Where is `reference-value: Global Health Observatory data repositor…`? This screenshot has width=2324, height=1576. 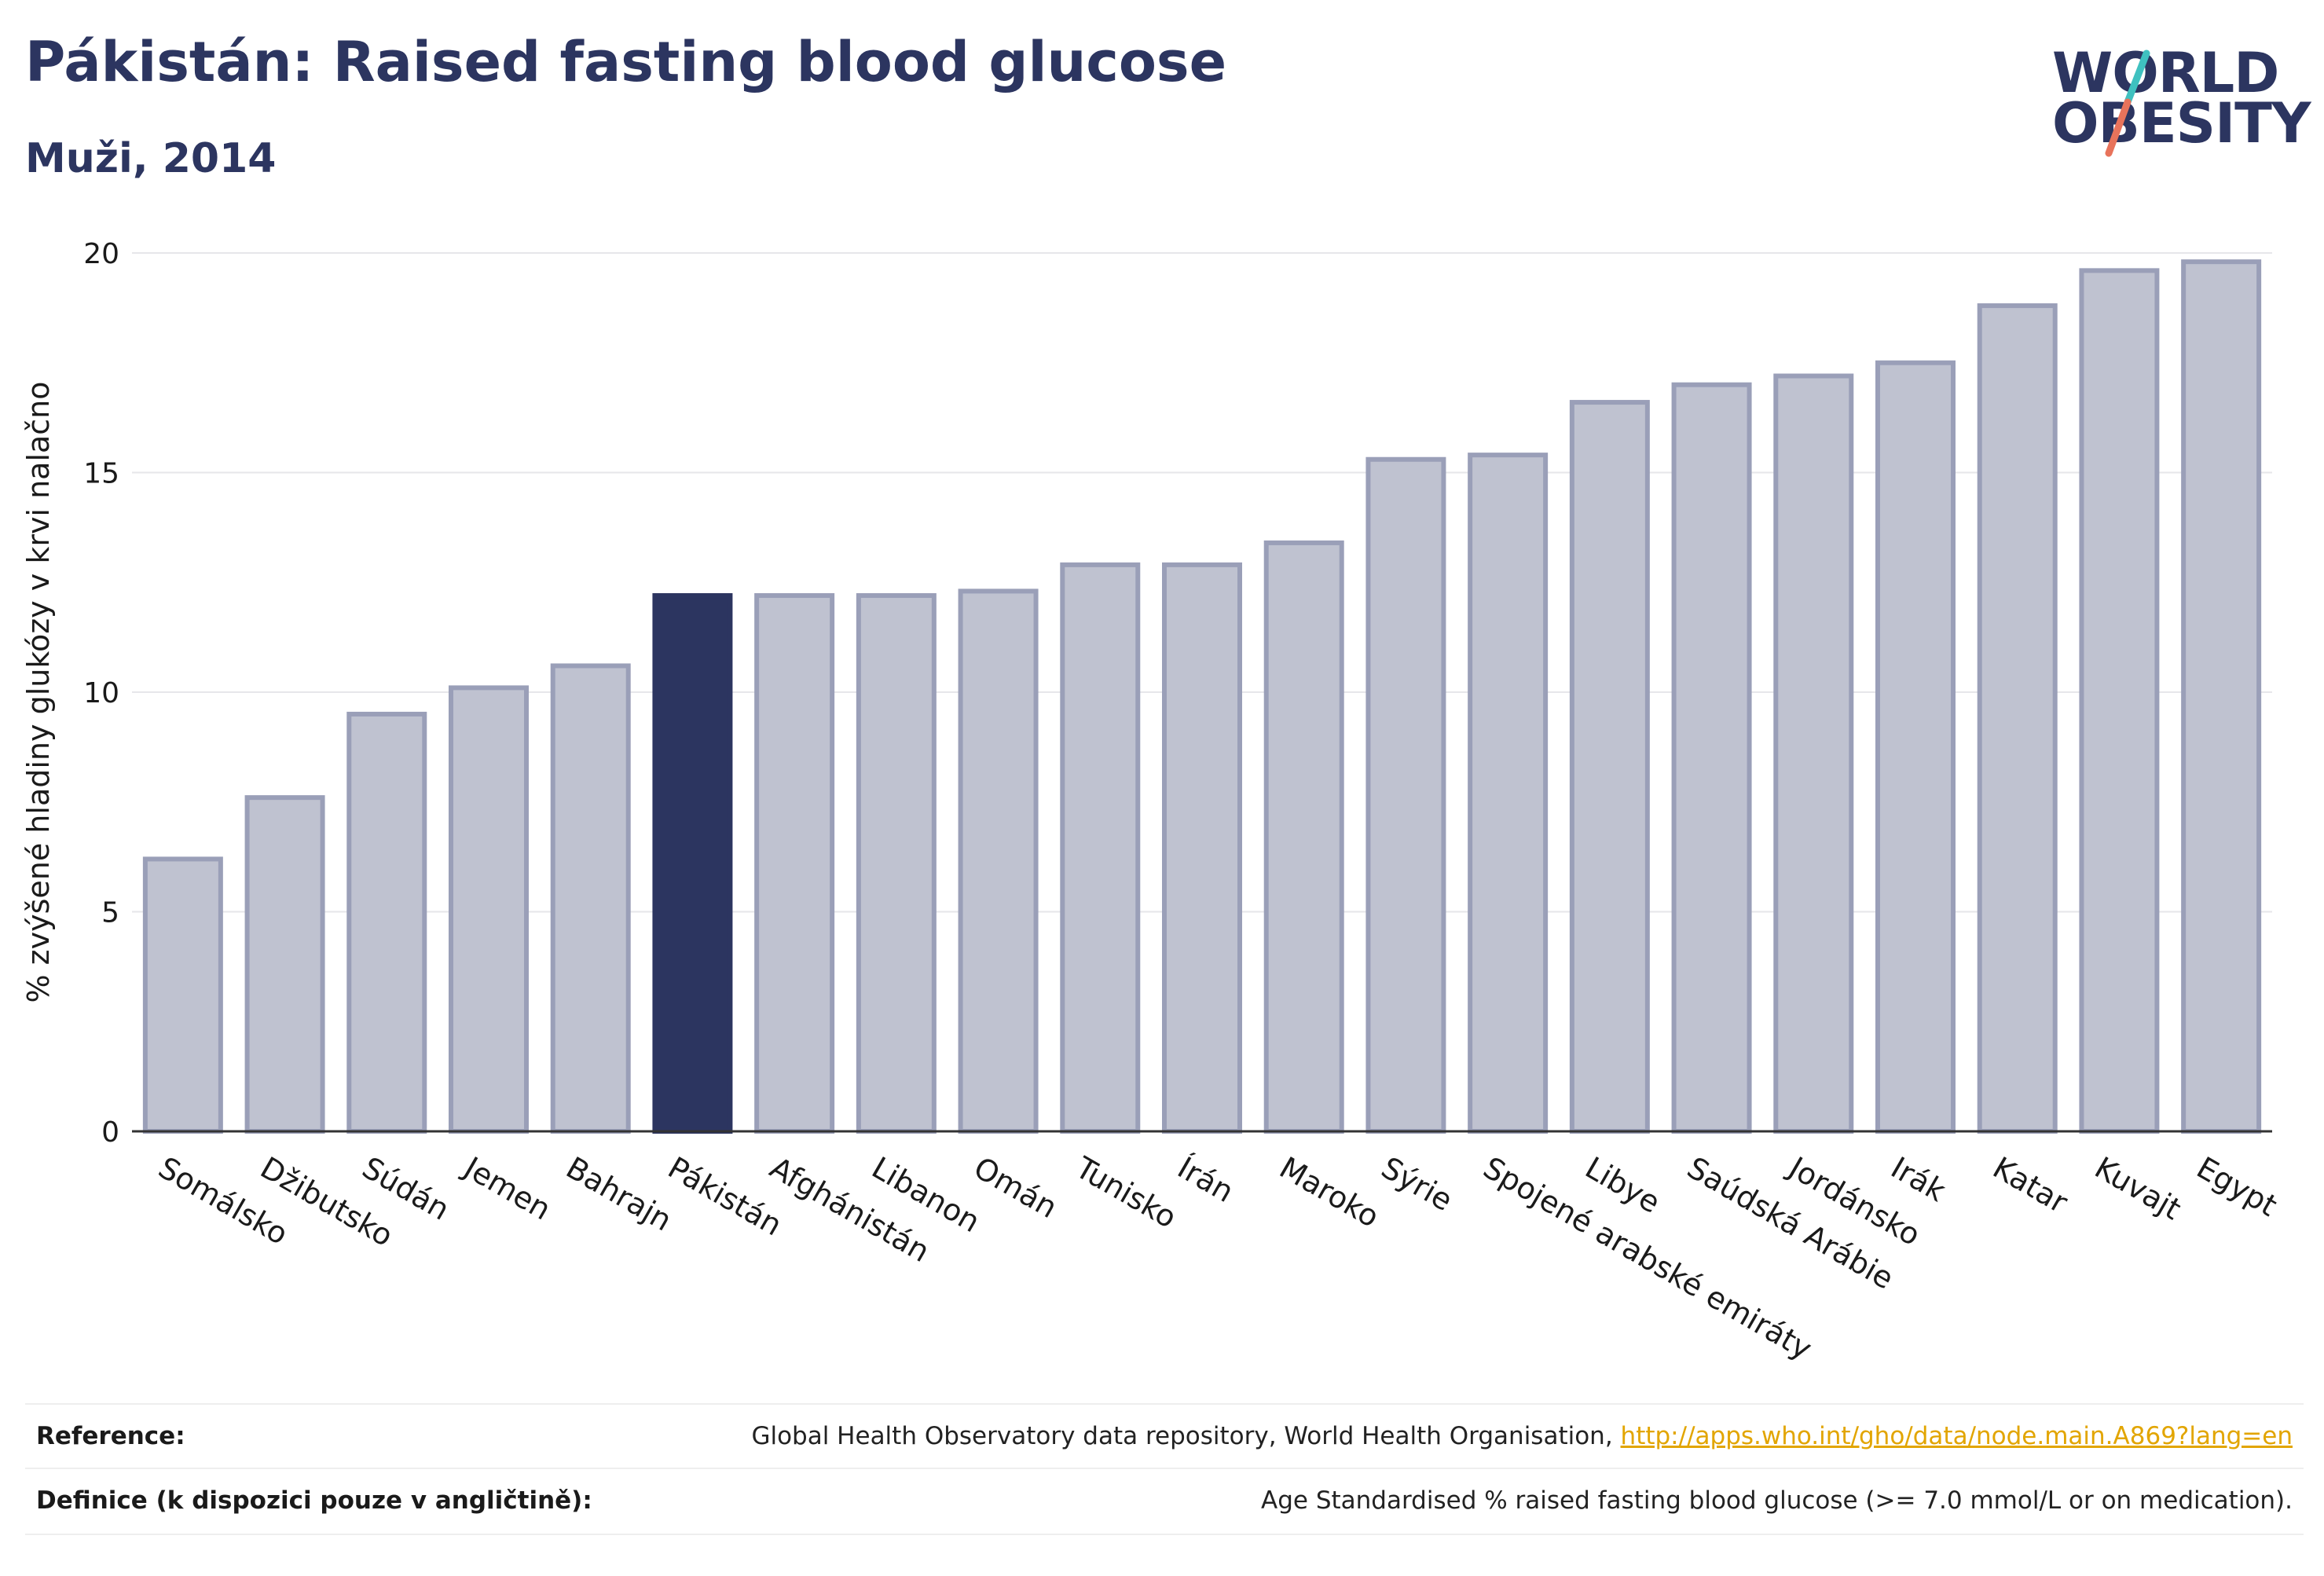
reference-value: Global Health Observatory data repositor… is located at coordinates (1522, 1436).